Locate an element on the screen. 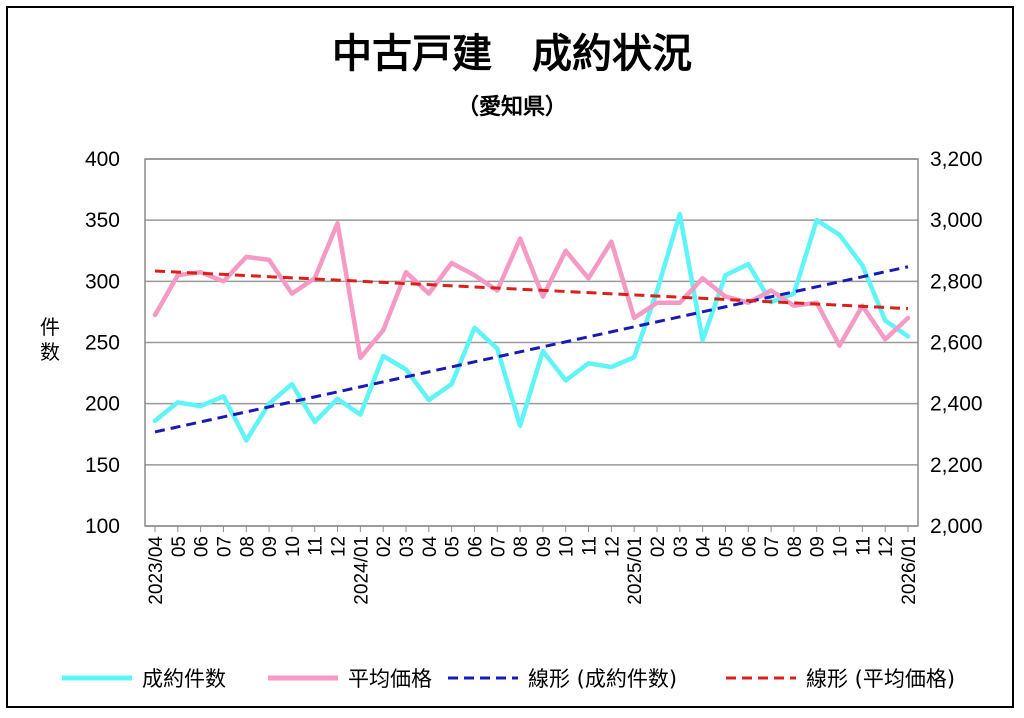  legend-label: 成約件数 is located at coordinates (184, 679).